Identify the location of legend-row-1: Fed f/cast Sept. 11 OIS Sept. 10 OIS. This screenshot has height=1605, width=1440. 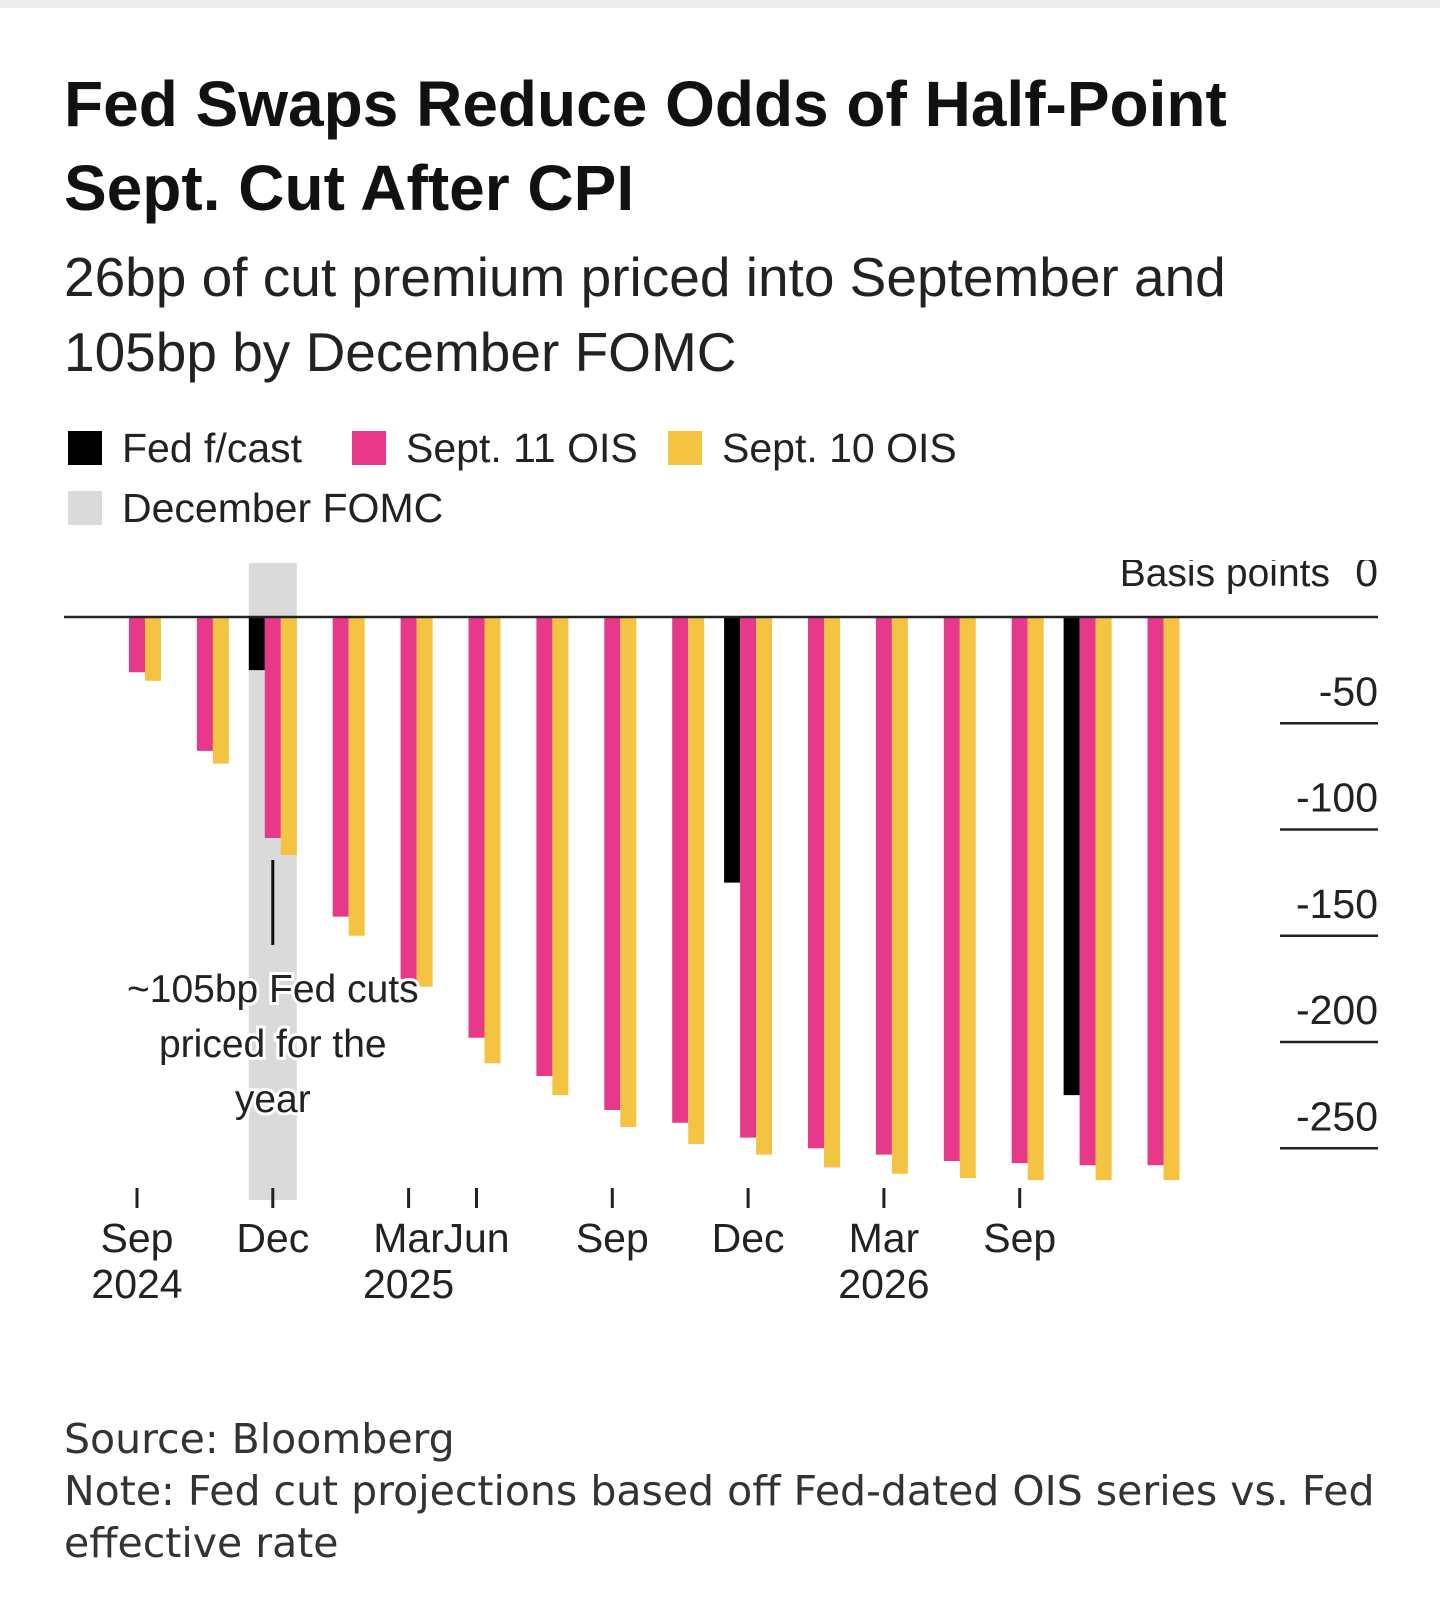
(714, 448).